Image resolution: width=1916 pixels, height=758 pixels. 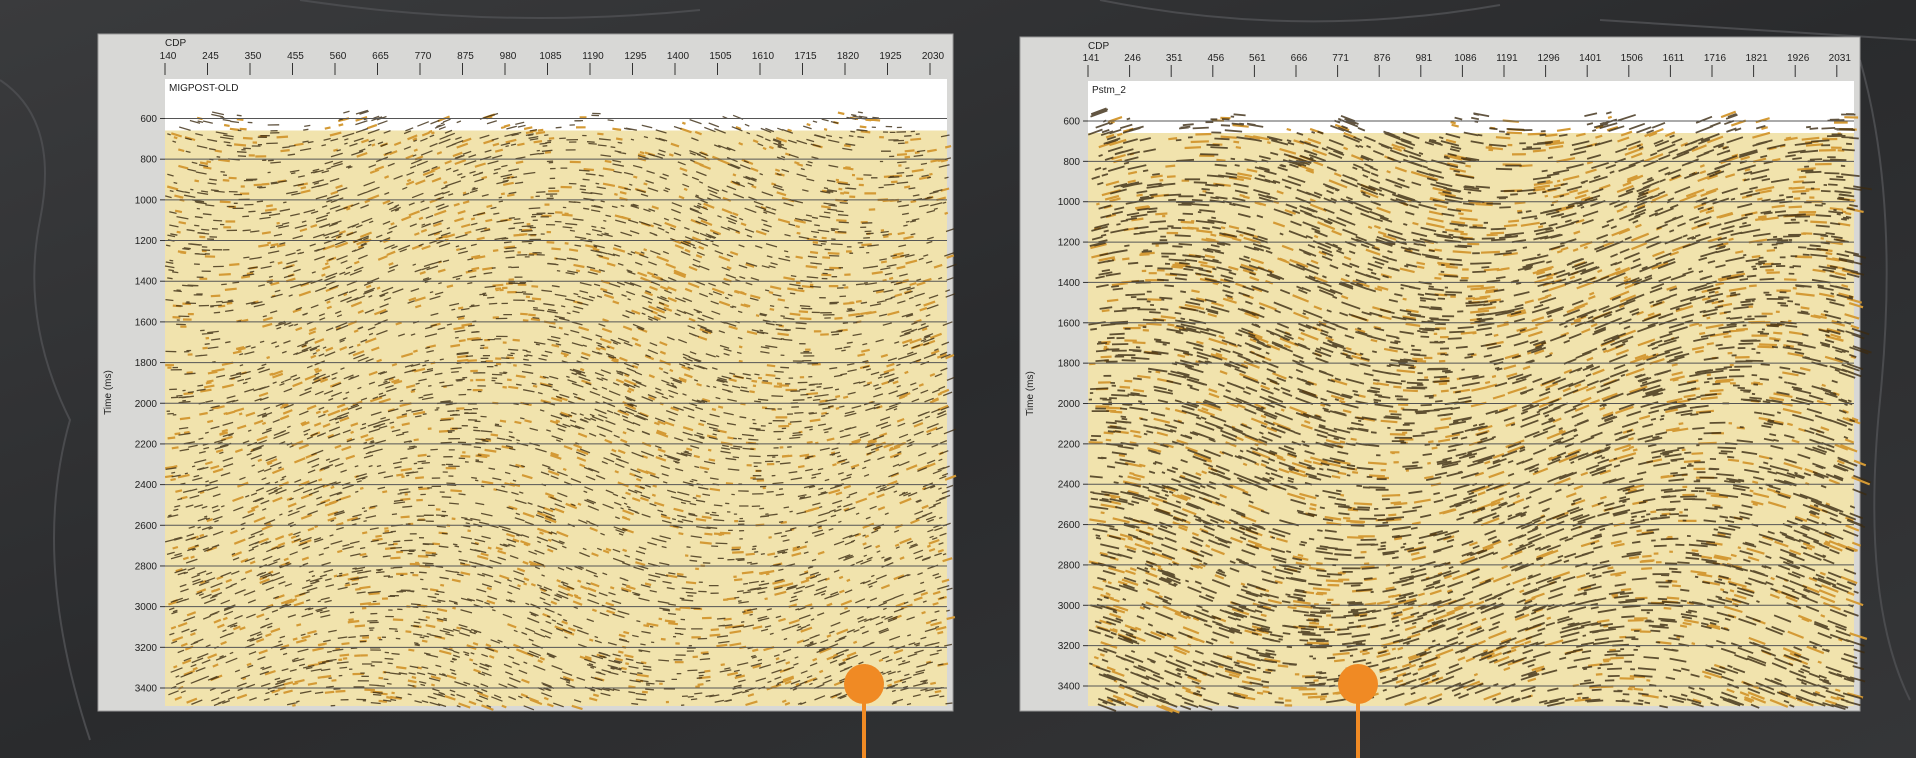 I want to click on x-tick-label: 455, so click(x=295, y=56).